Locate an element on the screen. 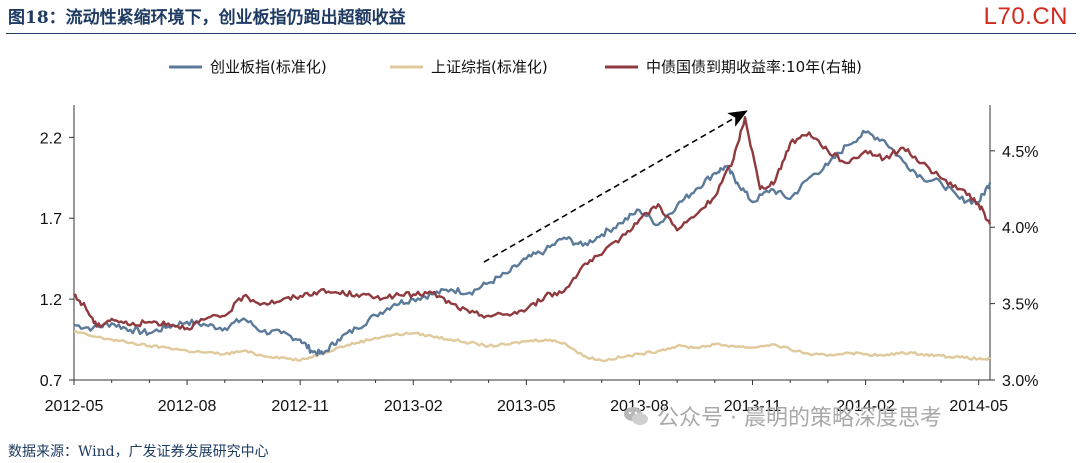 The width and height of the screenshot is (1080, 463). y-left-tick-label: 1.2 is located at coordinates (51, 300).